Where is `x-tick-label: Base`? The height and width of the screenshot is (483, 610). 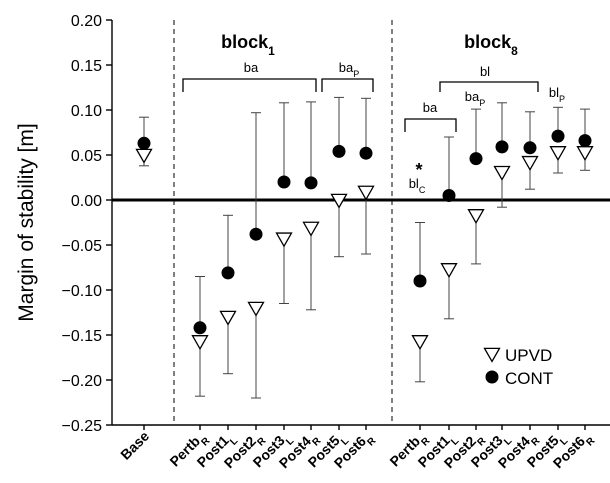
x-tick-label: Base is located at coordinates (134, 445).